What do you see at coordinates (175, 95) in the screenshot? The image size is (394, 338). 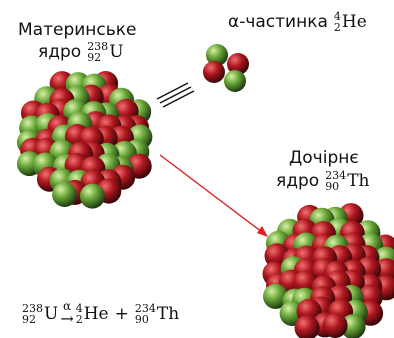 I see `motion-lines` at bounding box center [175, 95].